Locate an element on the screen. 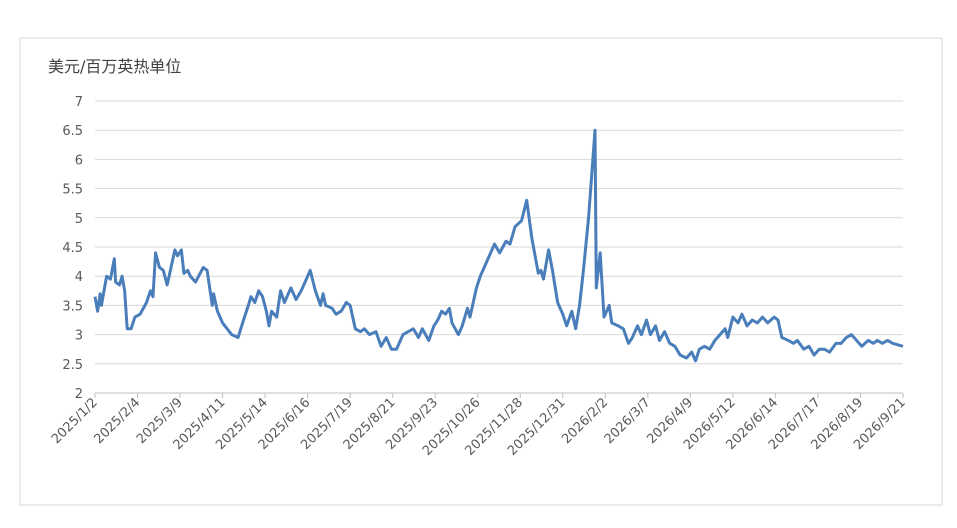  y-tick-label: 7 is located at coordinates (79, 102).